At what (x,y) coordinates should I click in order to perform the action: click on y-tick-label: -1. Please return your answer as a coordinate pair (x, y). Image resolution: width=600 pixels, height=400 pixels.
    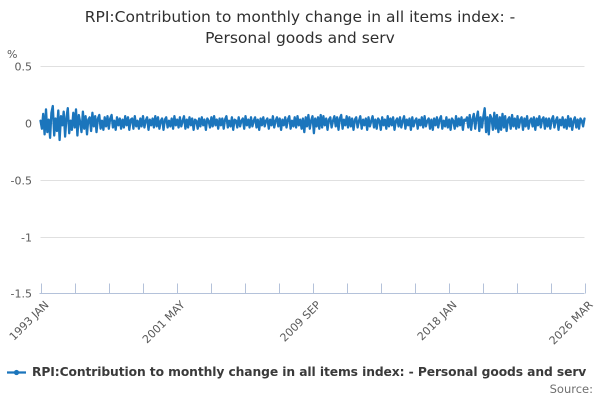
    Looking at the image, I should click on (26, 238).